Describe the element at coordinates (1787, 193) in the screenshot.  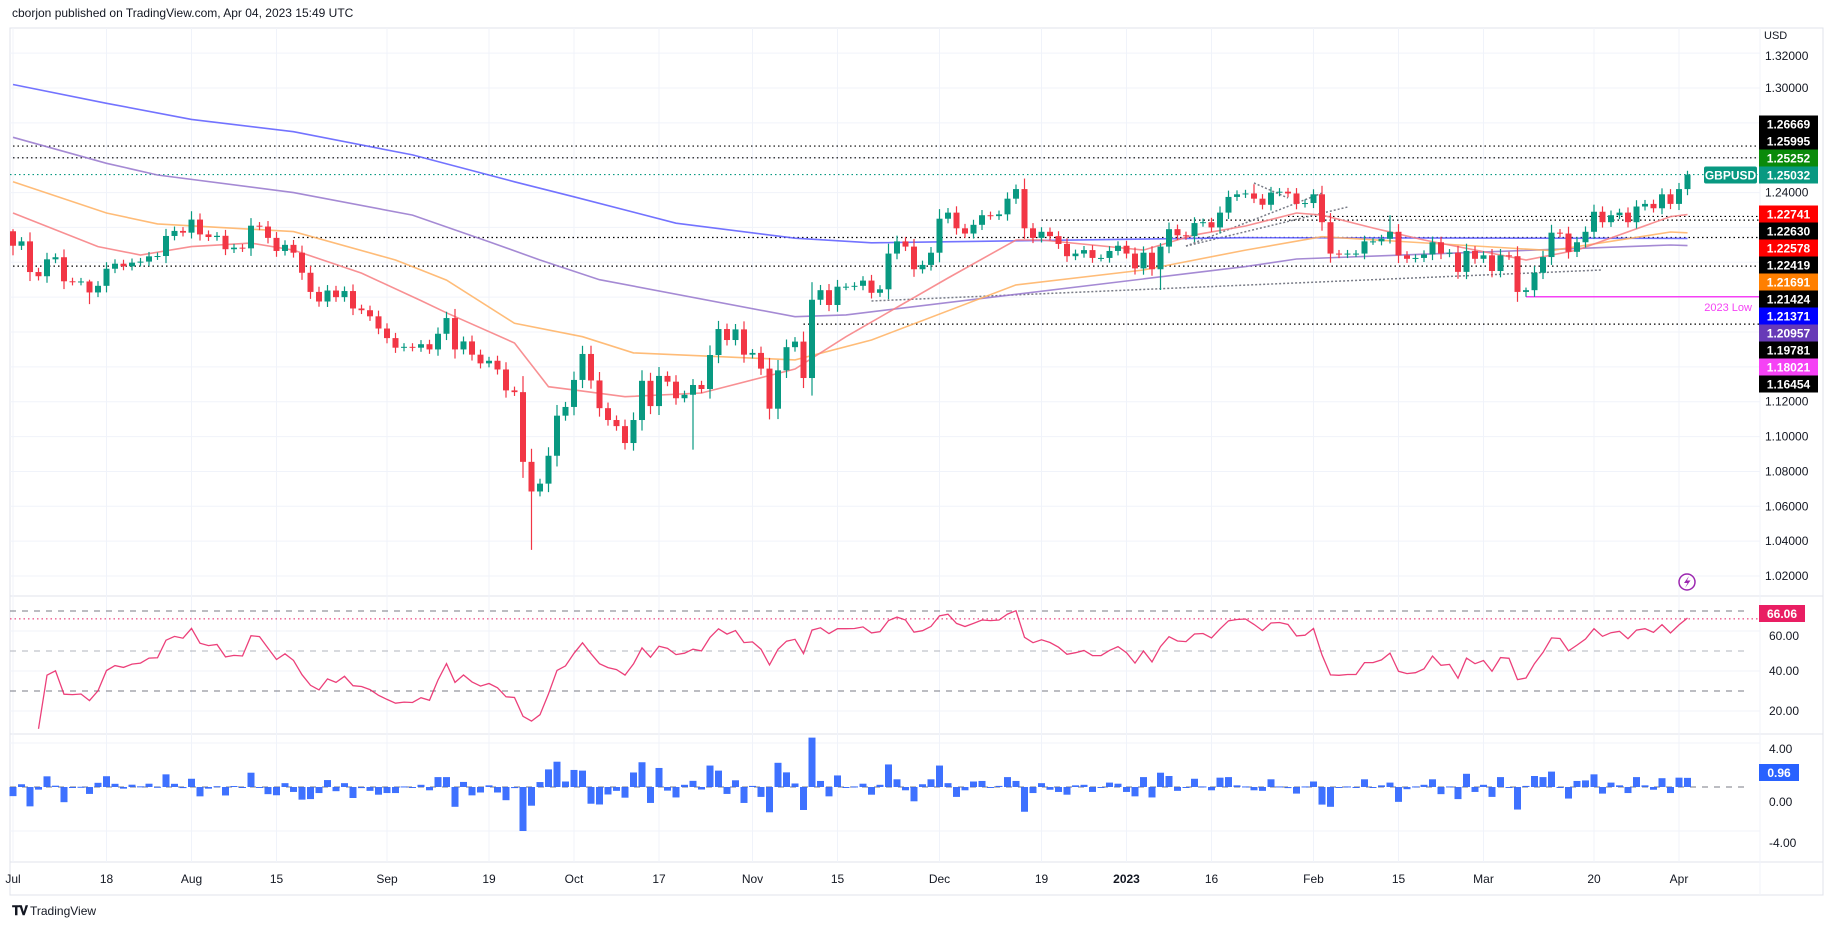
I see `price-tick-label: 1.24000` at that location.